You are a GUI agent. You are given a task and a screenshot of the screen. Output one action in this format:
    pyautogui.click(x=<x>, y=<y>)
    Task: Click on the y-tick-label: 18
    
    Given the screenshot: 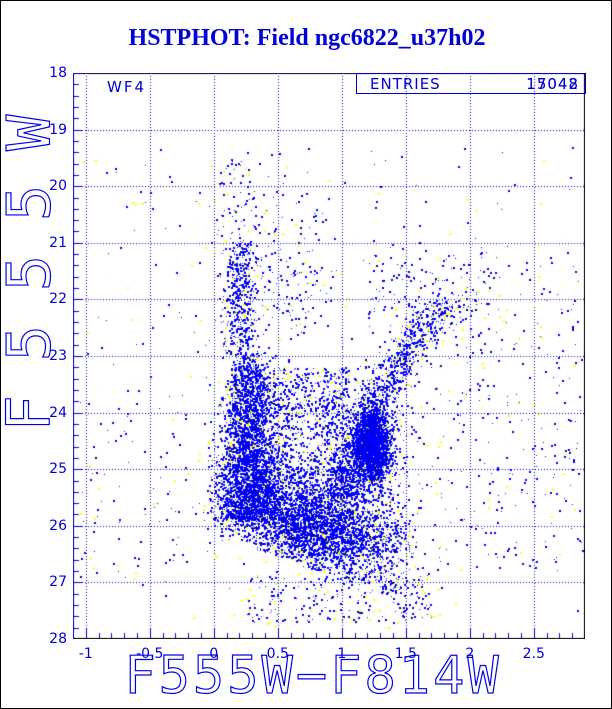 What is the action you would take?
    pyautogui.click(x=58, y=73)
    